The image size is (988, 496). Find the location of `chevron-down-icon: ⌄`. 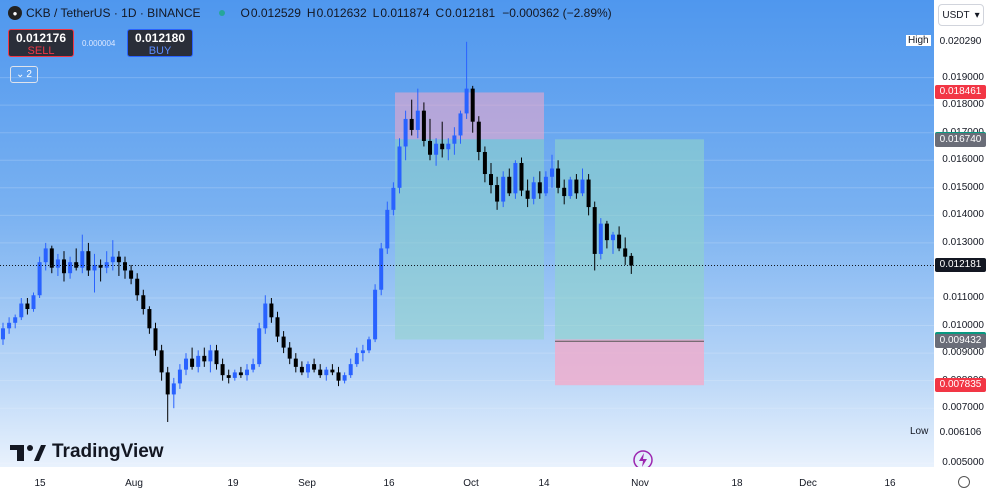

chevron-down-icon: ⌄ is located at coordinates (20, 74).